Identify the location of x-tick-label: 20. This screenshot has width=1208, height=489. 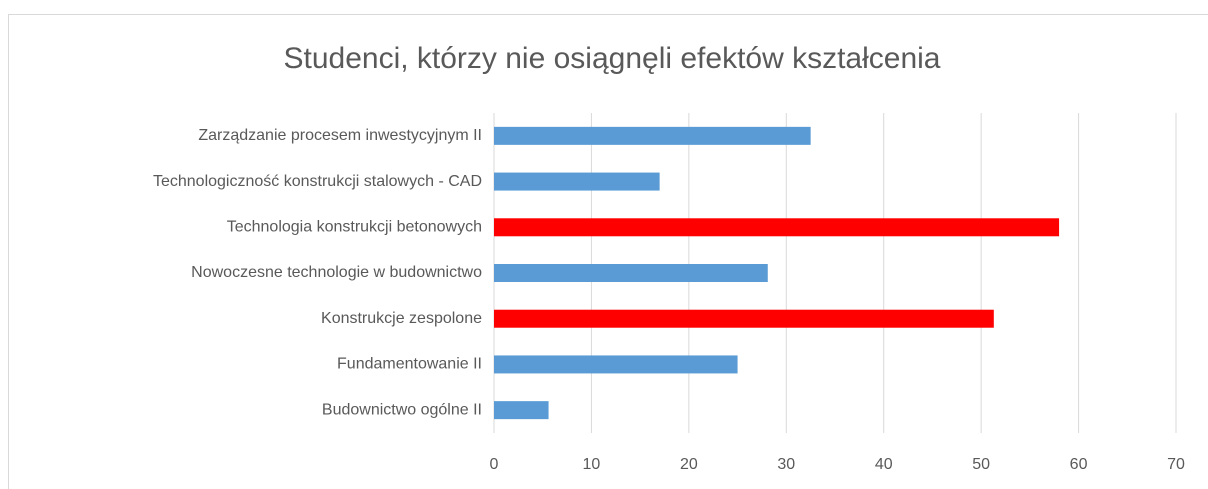
(689, 464).